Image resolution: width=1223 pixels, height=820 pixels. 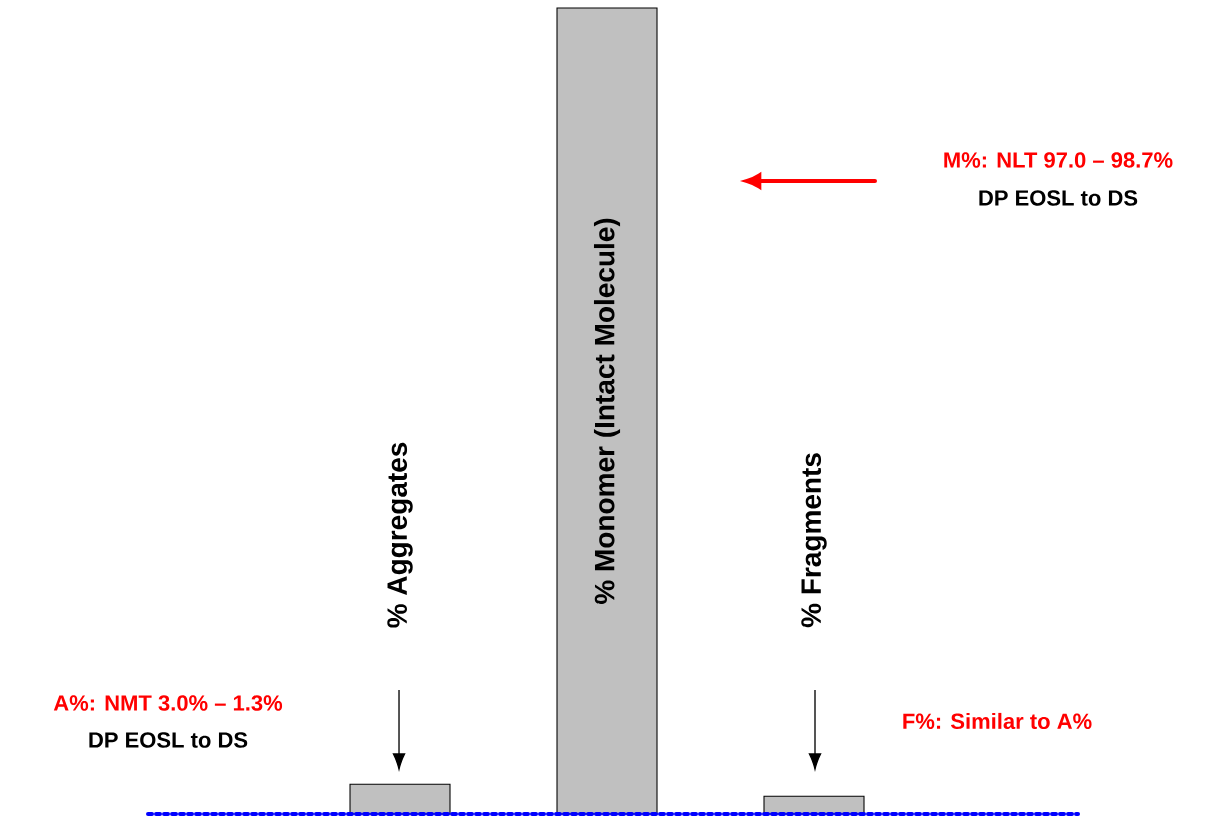 I want to click on annotation: M%: NLT 97.0 – 98.7%, so click(x=1058, y=160).